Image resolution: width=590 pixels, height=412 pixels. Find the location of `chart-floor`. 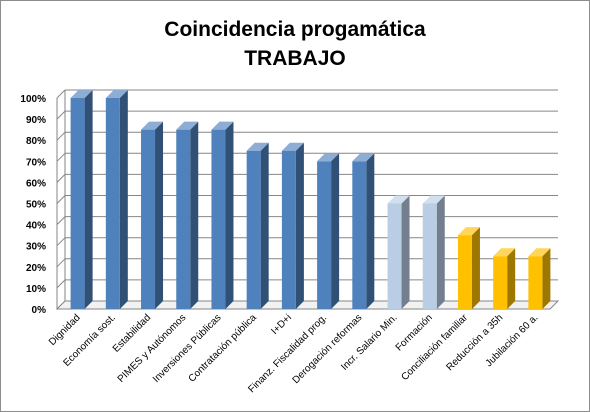

chart-floor is located at coordinates (307, 305).